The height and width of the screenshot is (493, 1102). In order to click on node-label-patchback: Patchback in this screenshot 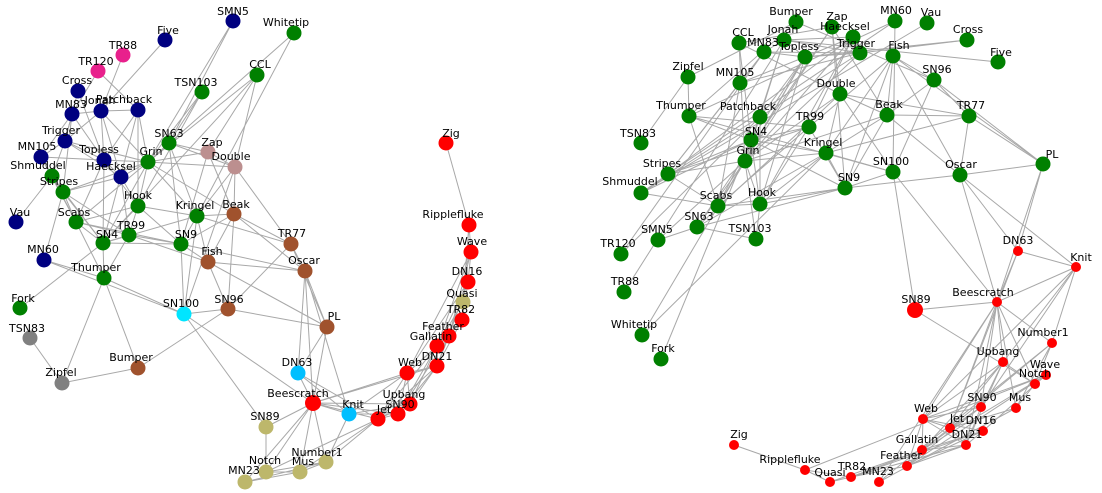, I will do `click(124, 99)`.